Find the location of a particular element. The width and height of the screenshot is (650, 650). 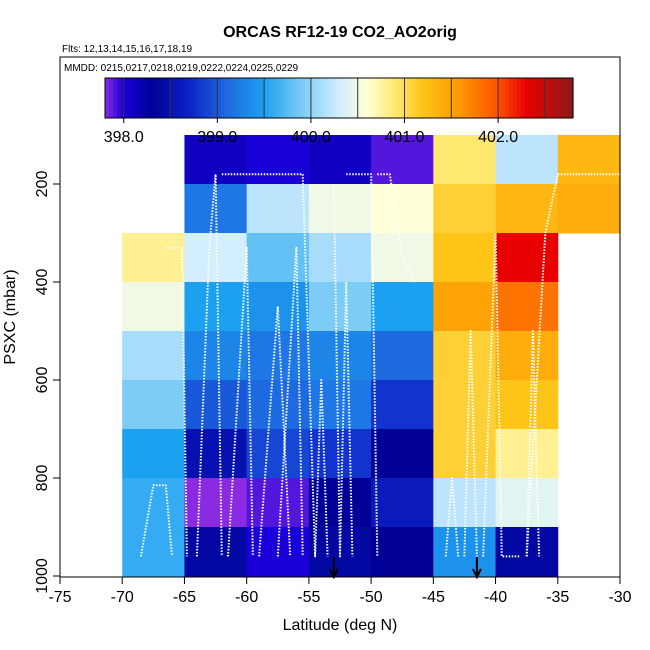

y-tick-label: 800 is located at coordinates (42, 478).